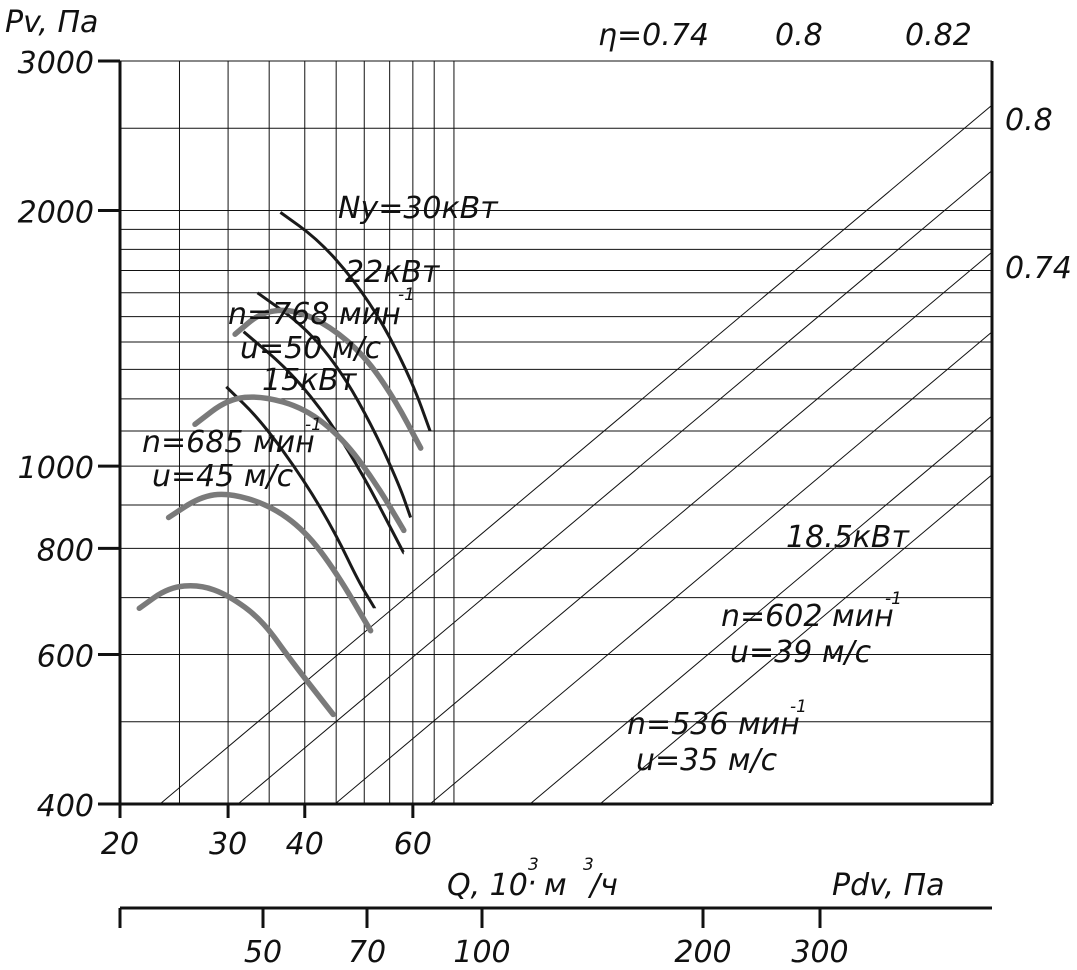  What do you see at coordinates (56, 468) in the screenshot?
I see `y-tick-label-1000: 1000` at bounding box center [56, 468].